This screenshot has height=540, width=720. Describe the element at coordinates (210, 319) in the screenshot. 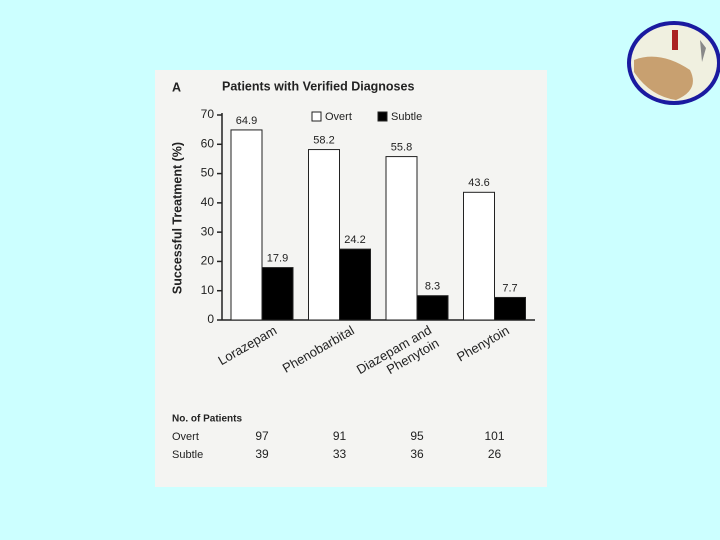

I see `y-tick-label: 0` at that location.